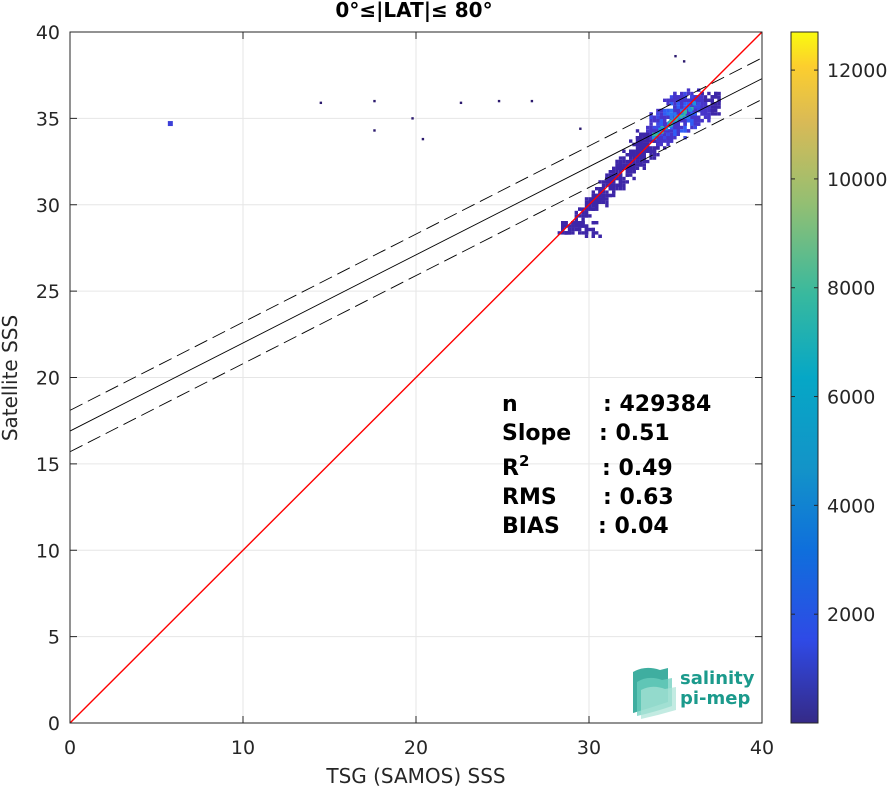  Describe the element at coordinates (54, 638) in the screenshot. I see `y-tick-label: 5` at that location.